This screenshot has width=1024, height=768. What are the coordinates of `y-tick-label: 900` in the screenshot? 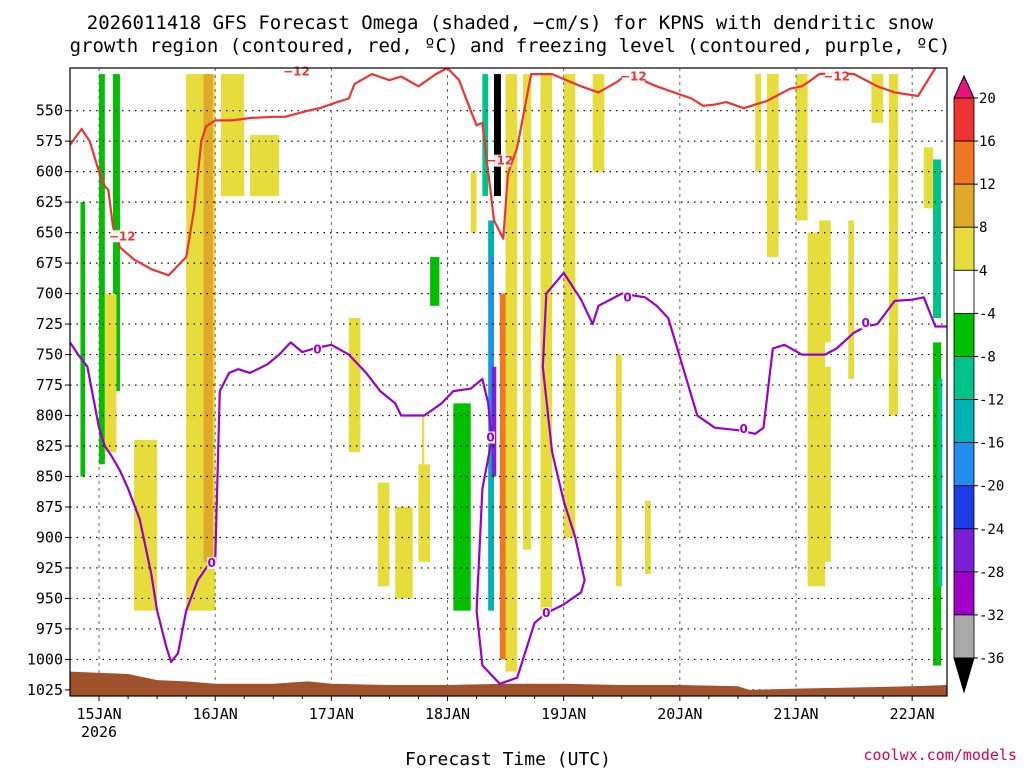 It's located at (49, 537).